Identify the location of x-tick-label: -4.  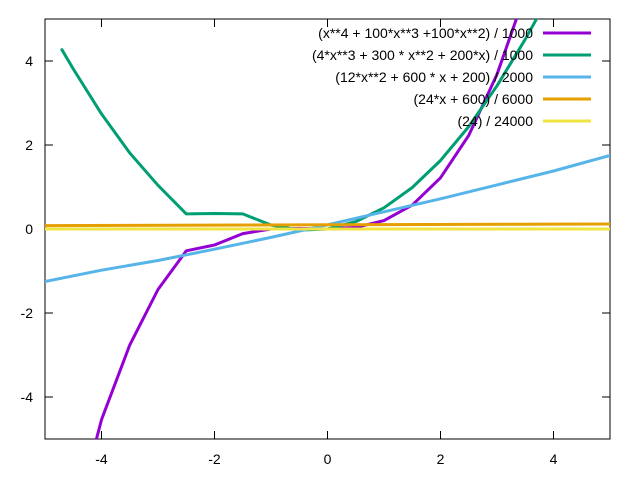
(101, 459).